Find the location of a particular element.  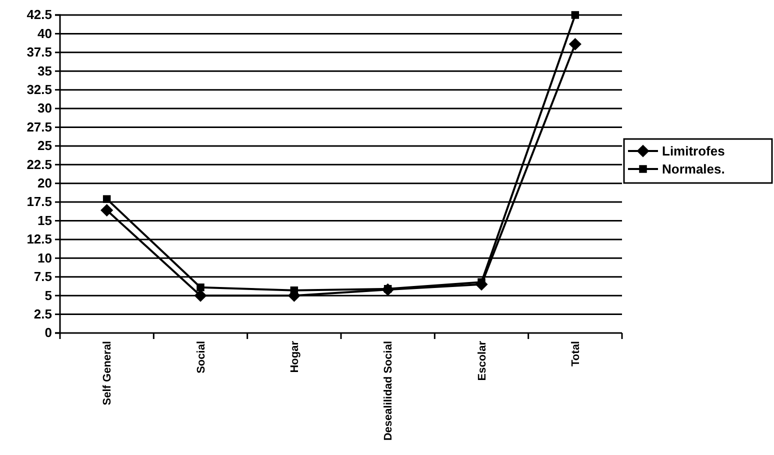

x-tick-label: Self General is located at coordinates (108, 373).